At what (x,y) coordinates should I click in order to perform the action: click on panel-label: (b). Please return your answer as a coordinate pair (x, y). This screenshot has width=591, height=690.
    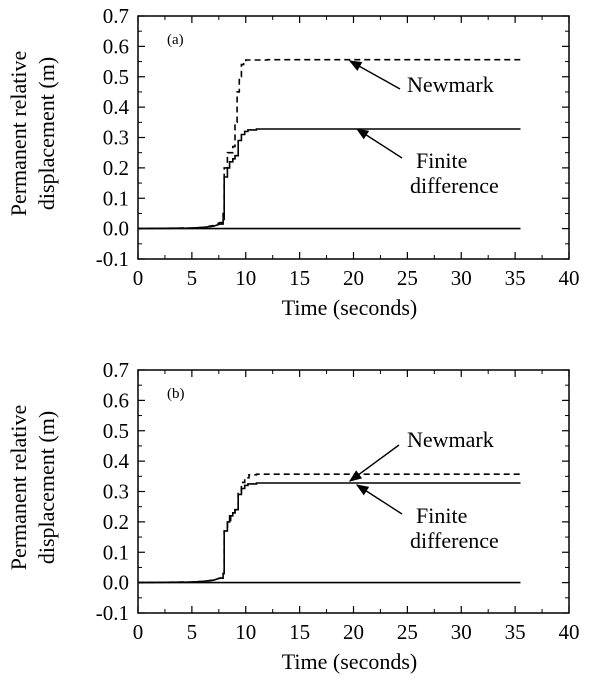
    Looking at the image, I should click on (176, 394).